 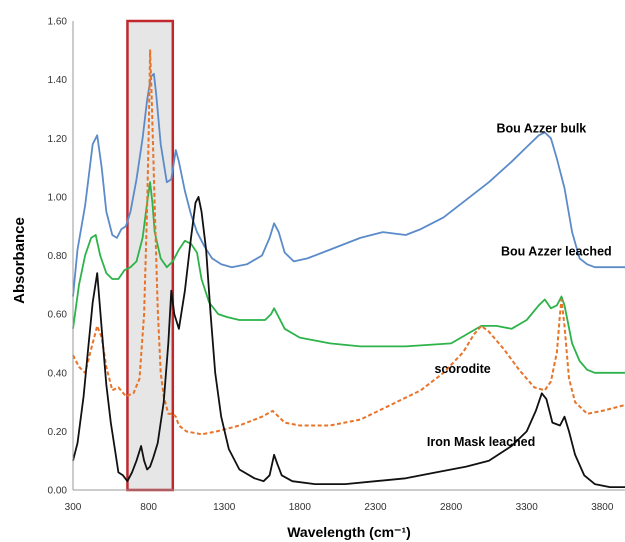 What do you see at coordinates (541, 128) in the screenshot?
I see `series-label-0: Bou Azzer bulk` at bounding box center [541, 128].